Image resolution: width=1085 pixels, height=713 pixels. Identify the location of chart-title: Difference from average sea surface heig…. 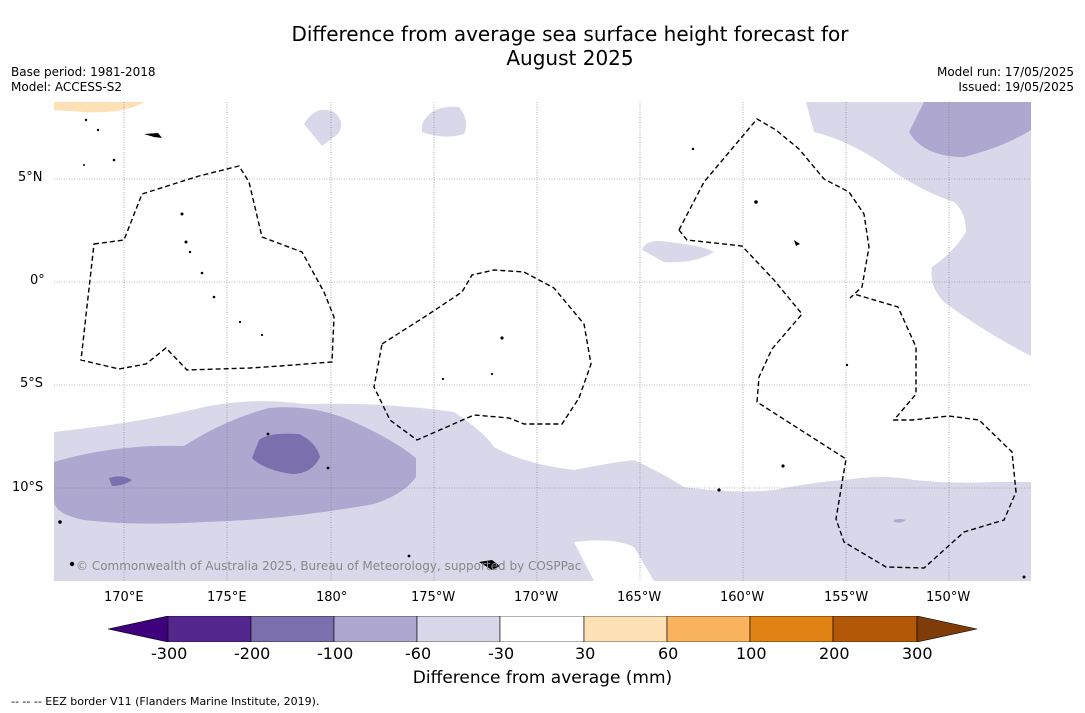
(542, 46).